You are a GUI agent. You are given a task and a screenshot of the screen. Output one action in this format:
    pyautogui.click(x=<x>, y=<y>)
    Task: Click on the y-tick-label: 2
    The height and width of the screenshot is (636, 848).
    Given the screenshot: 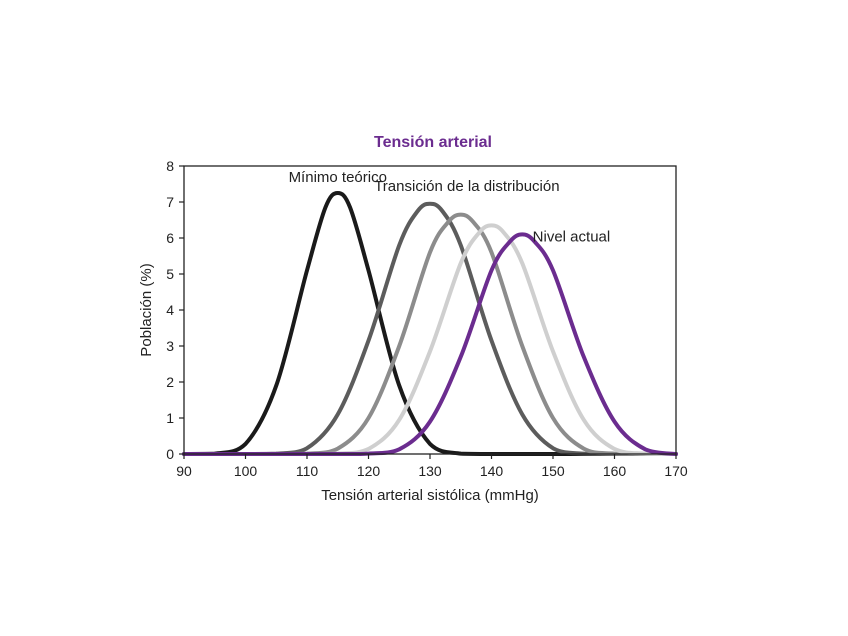 What is the action you would take?
    pyautogui.click(x=170, y=382)
    